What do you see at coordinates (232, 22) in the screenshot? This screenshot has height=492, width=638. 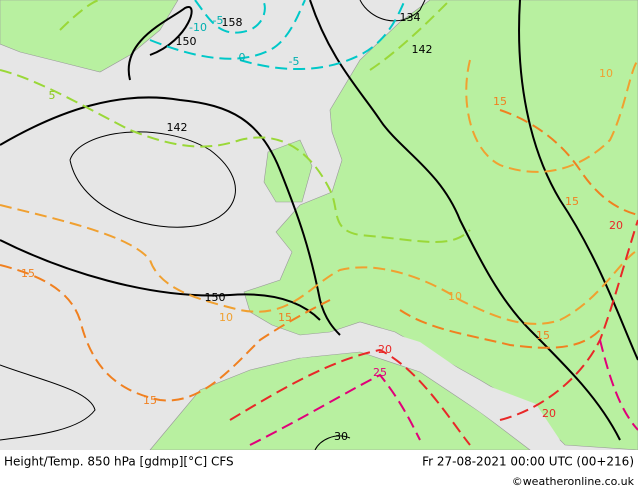 I see `contour-label: 158` at bounding box center [232, 22].